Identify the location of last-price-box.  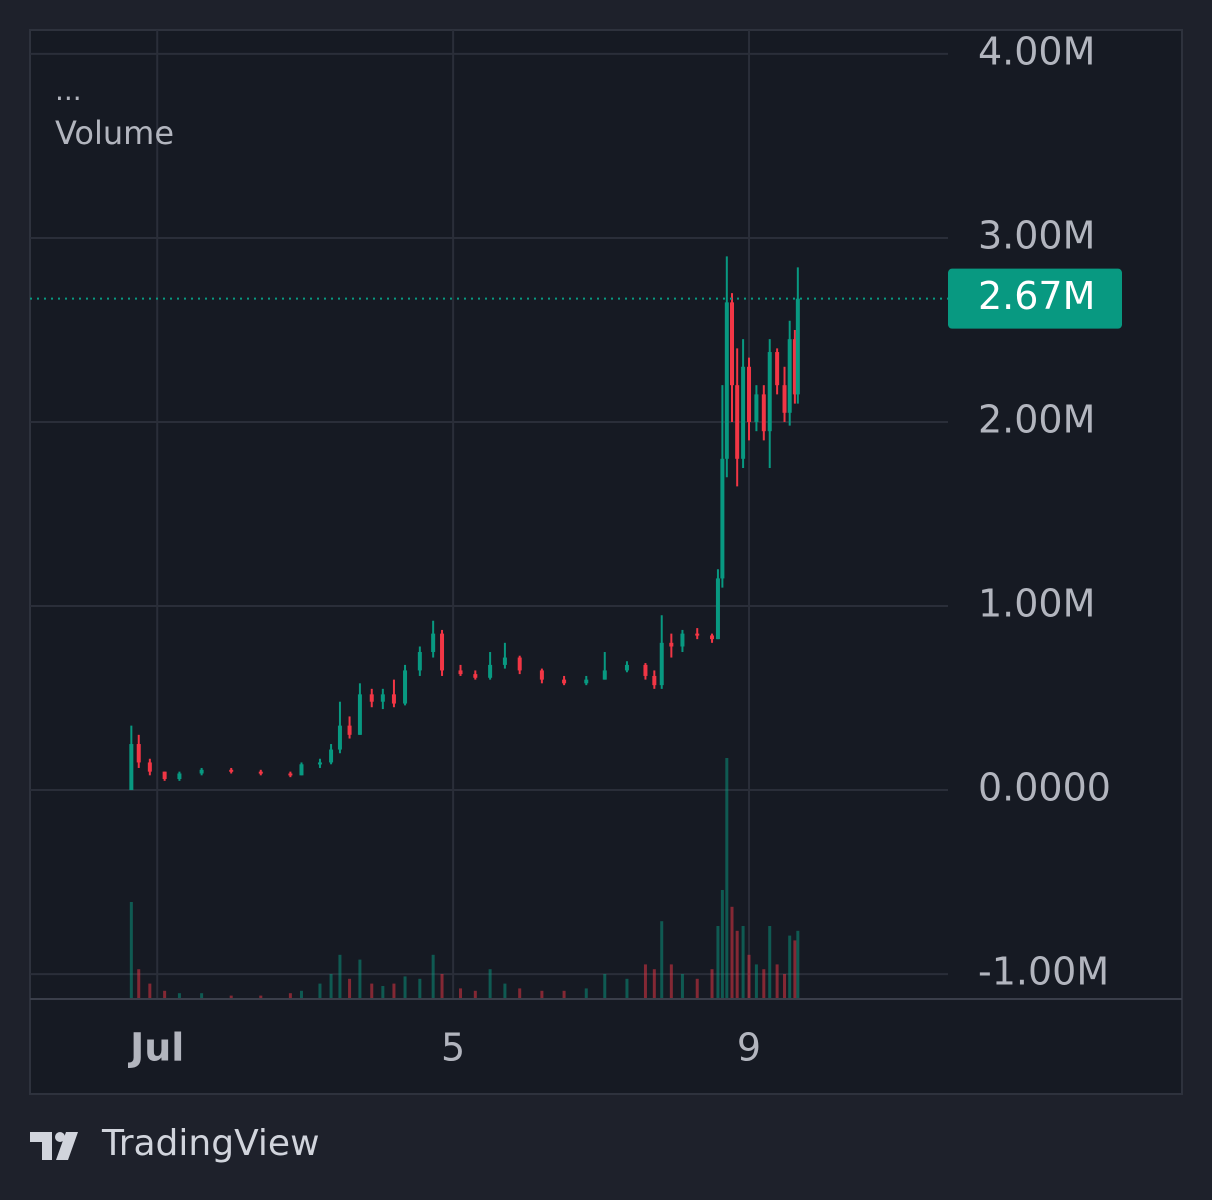
(1035, 298).